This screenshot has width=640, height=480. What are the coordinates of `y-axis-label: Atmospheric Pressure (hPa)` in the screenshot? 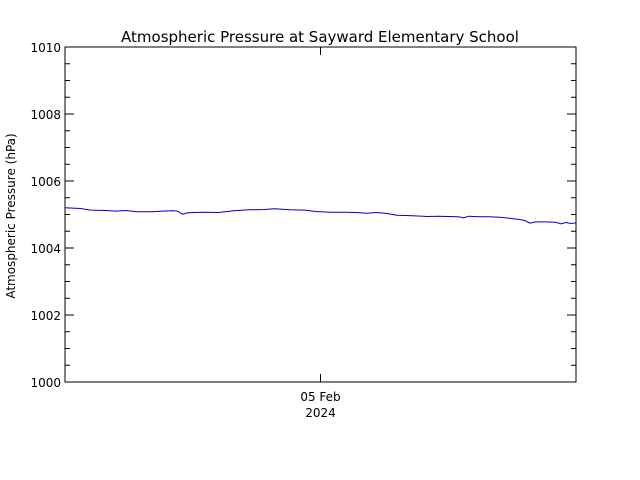 It's located at (11, 215).